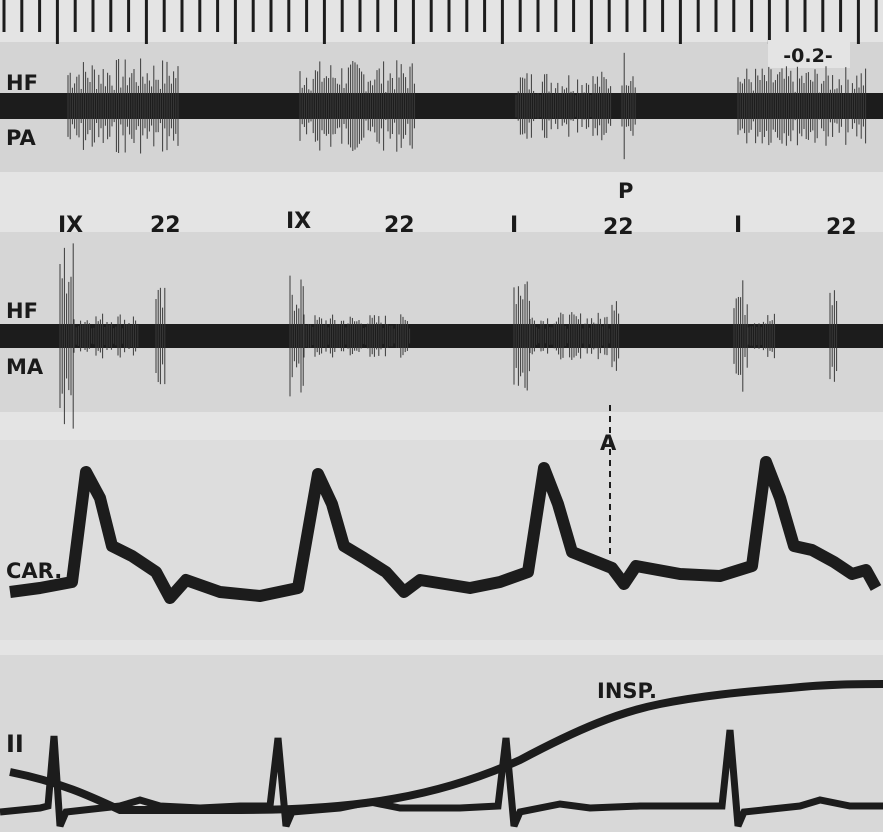  What do you see at coordinates (22, 83) in the screenshot?
I see `hf-pa-label-top: HF` at bounding box center [22, 83].